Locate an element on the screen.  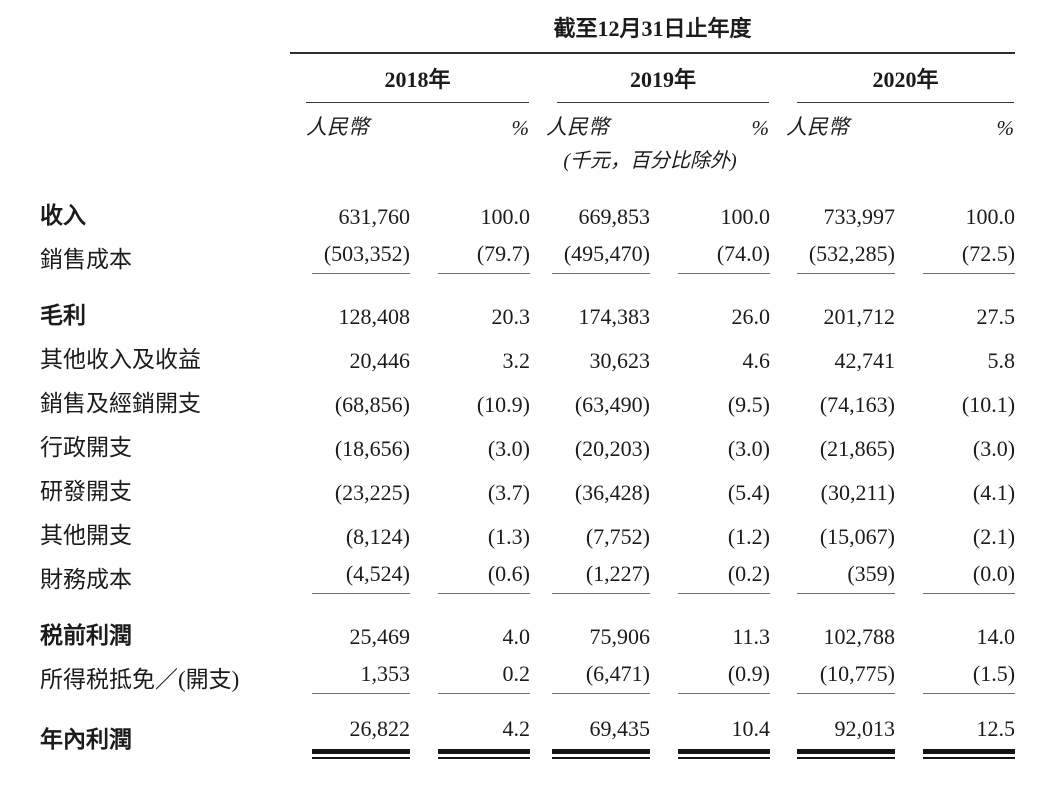
row-label: 研發開支 is located at coordinates (86, 491).